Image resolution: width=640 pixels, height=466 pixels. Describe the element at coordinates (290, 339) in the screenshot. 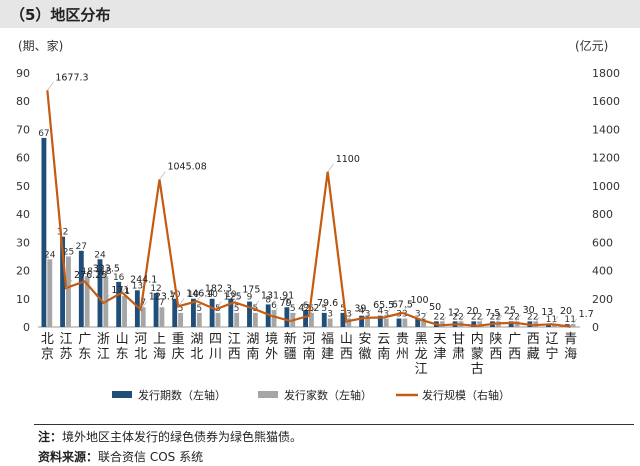

I see `category-label: 新` at that location.